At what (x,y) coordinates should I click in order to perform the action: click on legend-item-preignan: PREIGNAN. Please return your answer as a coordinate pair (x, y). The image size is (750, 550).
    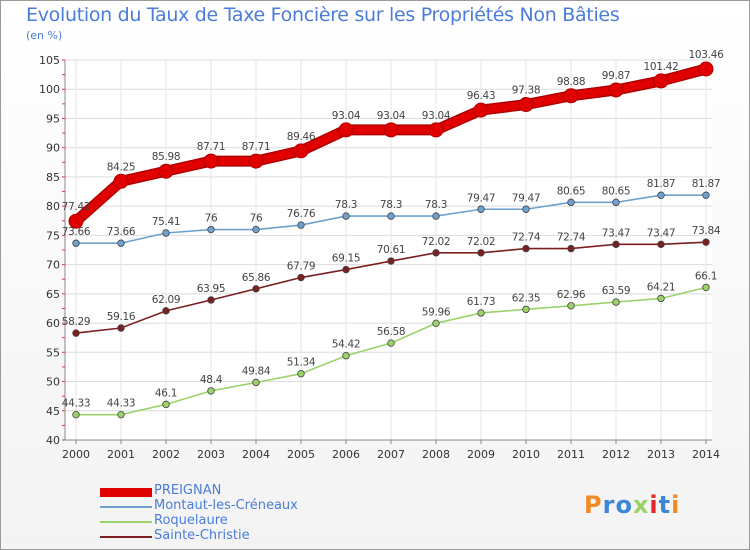
    Looking at the image, I should click on (250, 491).